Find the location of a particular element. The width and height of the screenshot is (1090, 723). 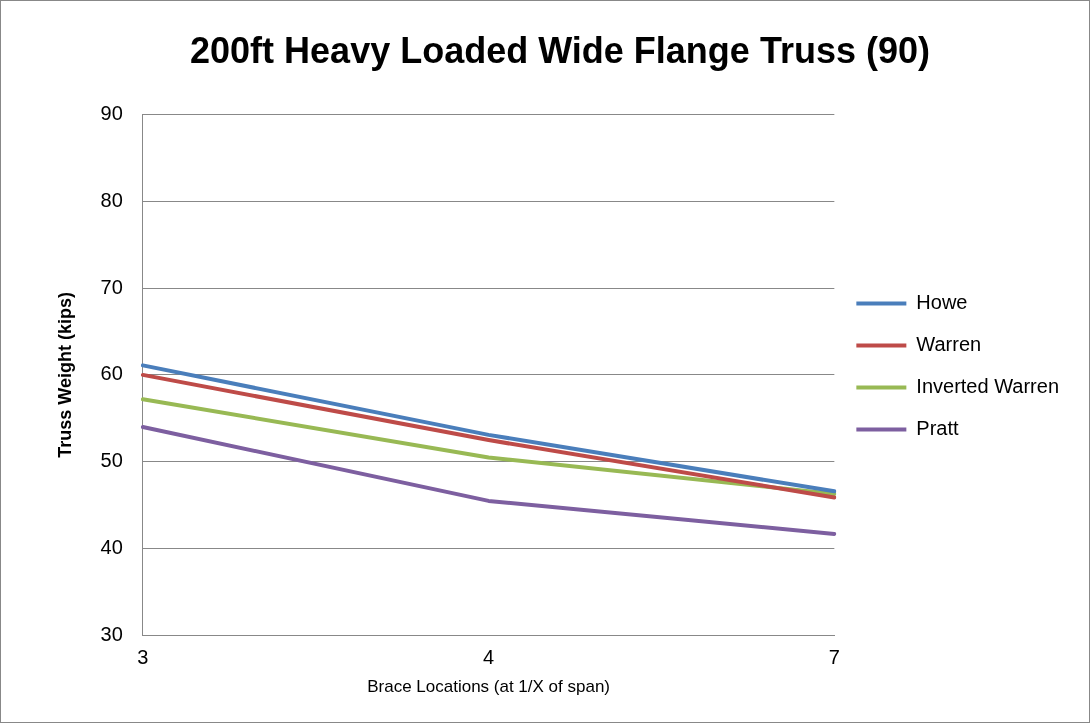

y-tick-label: 60 is located at coordinates (111, 373).